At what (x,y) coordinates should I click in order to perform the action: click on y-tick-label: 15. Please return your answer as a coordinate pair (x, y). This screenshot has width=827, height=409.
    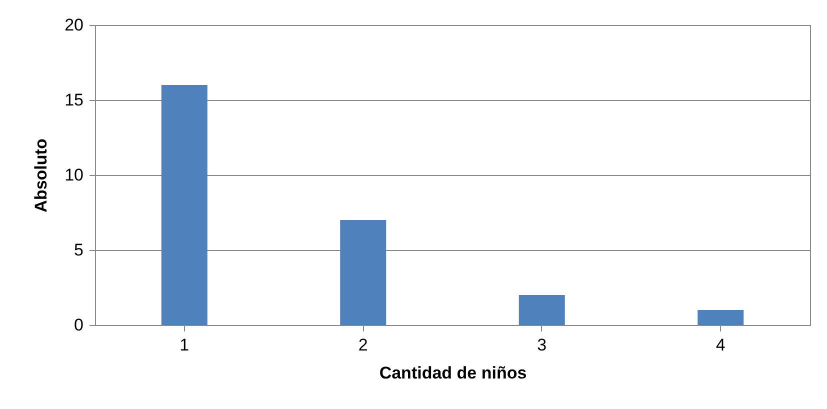
    Looking at the image, I should click on (74, 100).